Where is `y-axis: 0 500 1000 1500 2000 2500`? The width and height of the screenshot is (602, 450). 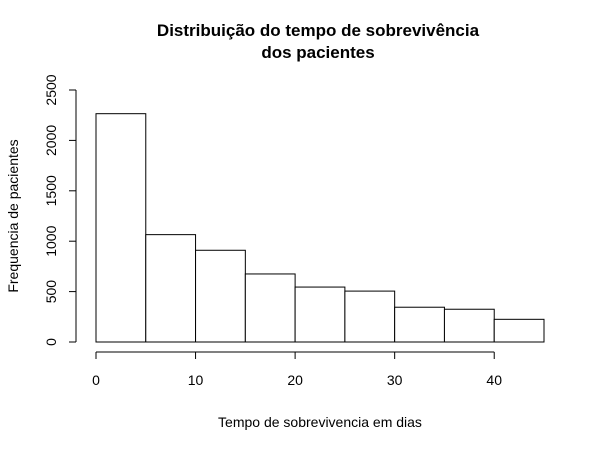 y-axis: 0 500 1000 1500 2000 2500 is located at coordinates (60, 210).